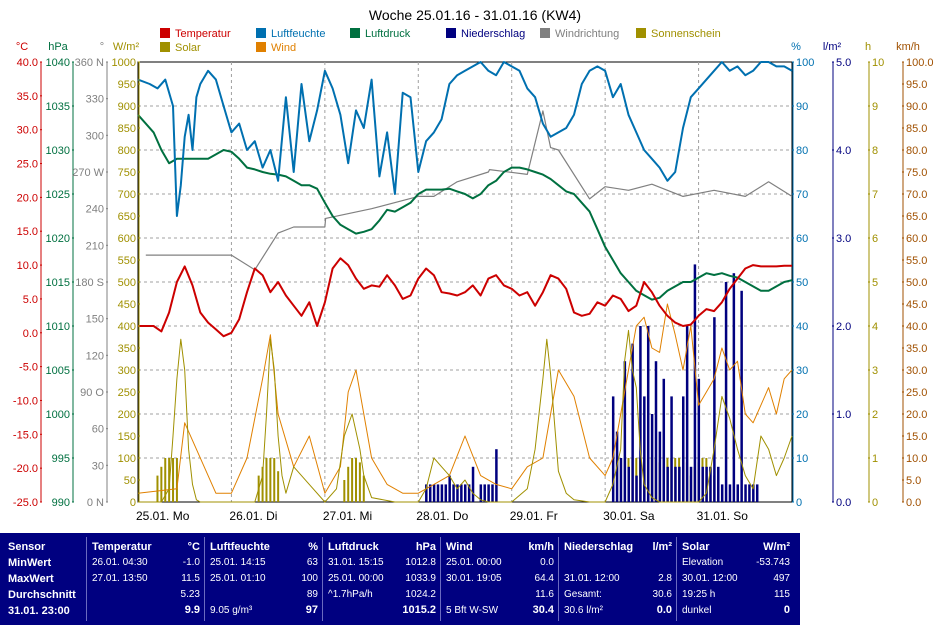 This screenshot has height=625, width=950. What do you see at coordinates (920, 63) in the screenshot?
I see `axis-tick-wind: 100.0` at bounding box center [920, 63].